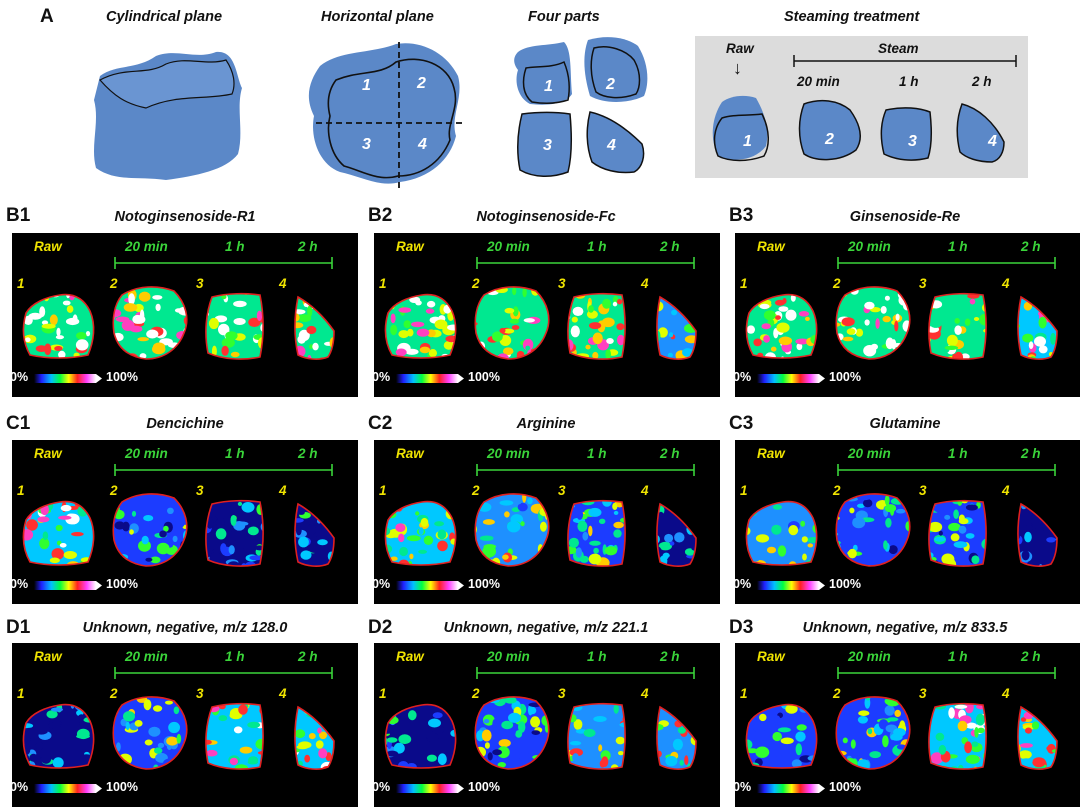 Image resolution: width=1080 pixels, height=807 pixels. I want to click on panel-title-b1: Notoginsenoside-R1, so click(185, 217).